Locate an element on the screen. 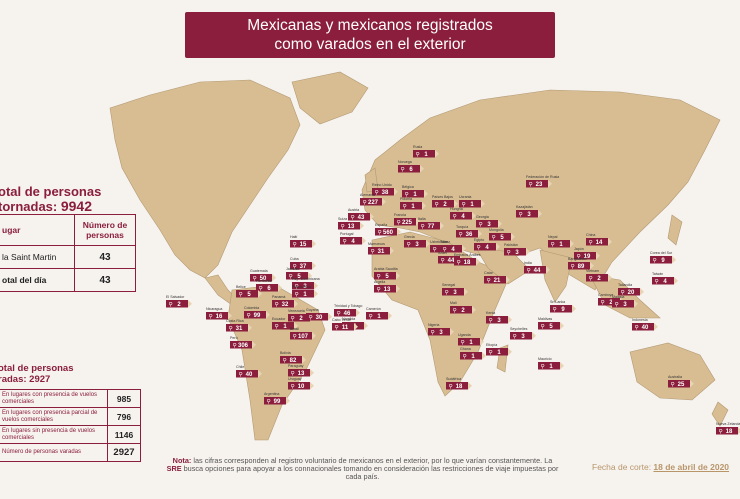 The image size is (740, 499). marker-place-label: Perú is located at coordinates (234, 338).